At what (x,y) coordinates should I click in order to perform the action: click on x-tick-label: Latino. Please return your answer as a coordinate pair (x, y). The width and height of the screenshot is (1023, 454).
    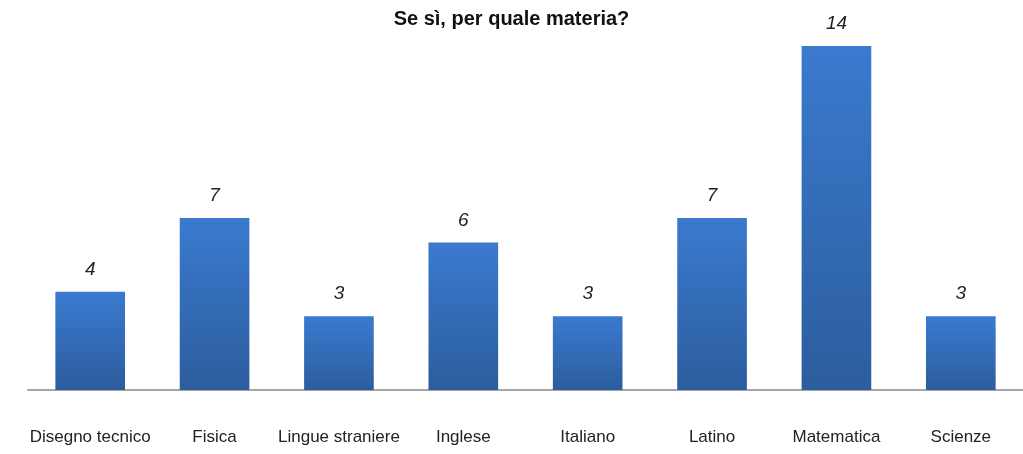
    Looking at the image, I should click on (712, 436).